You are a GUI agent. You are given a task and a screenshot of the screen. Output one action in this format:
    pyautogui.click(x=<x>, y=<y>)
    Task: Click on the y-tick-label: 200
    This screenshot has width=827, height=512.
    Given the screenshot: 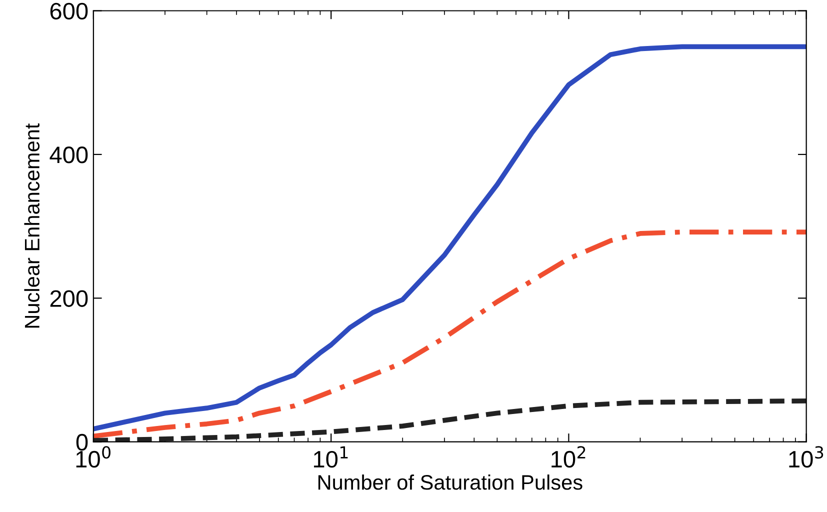 What is the action you would take?
    pyautogui.click(x=69, y=298)
    